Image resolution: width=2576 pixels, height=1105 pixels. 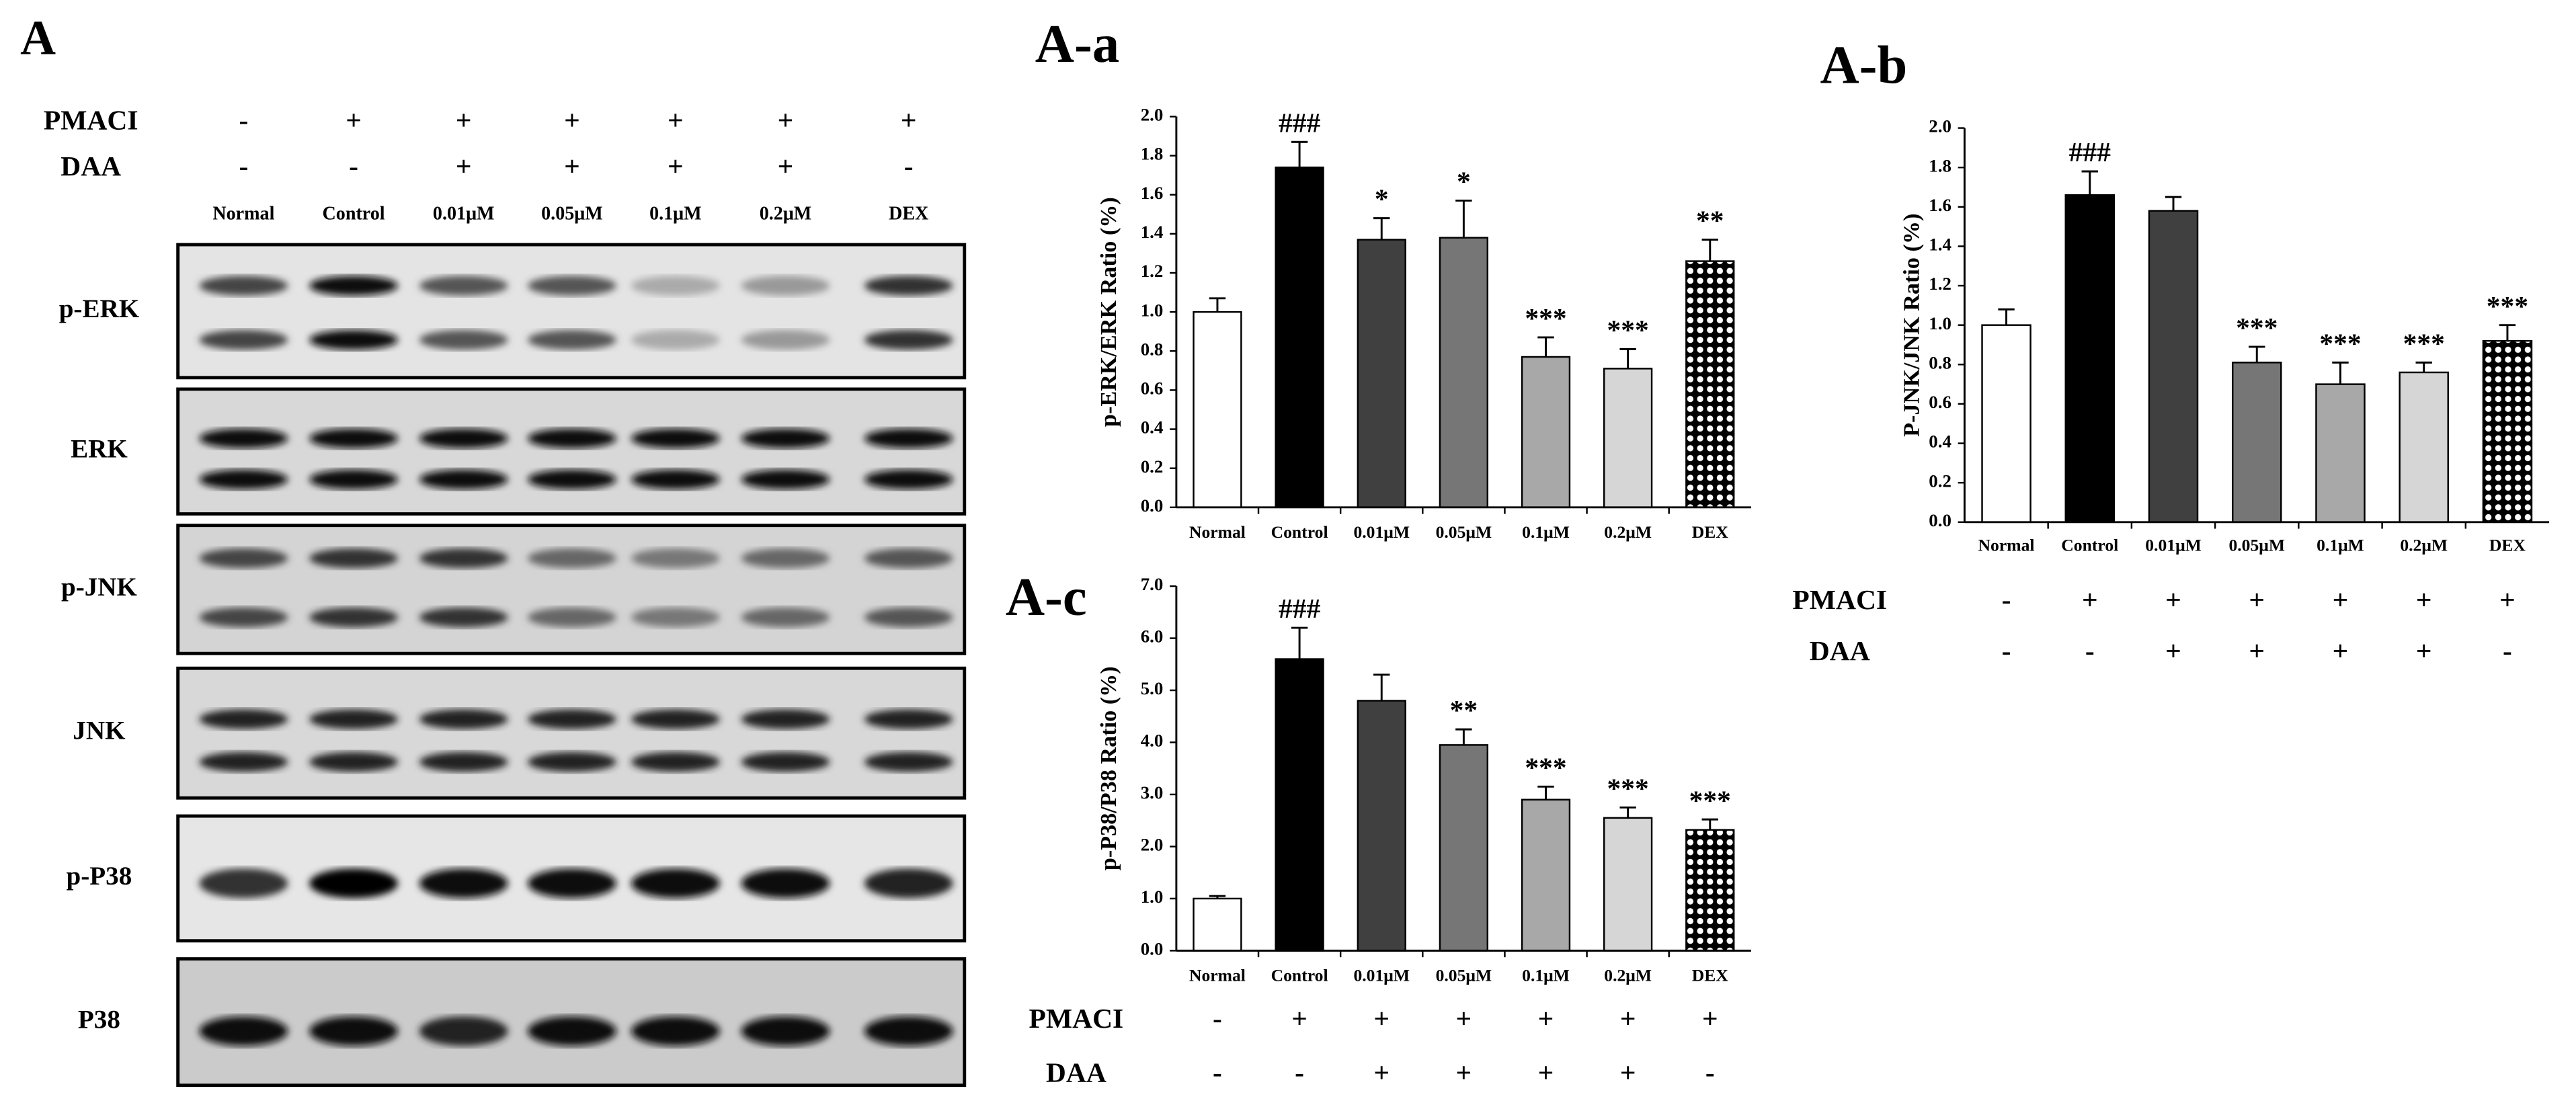 What do you see at coordinates (99, 308) in the screenshot?
I see `protein-label: p-ERK` at bounding box center [99, 308].